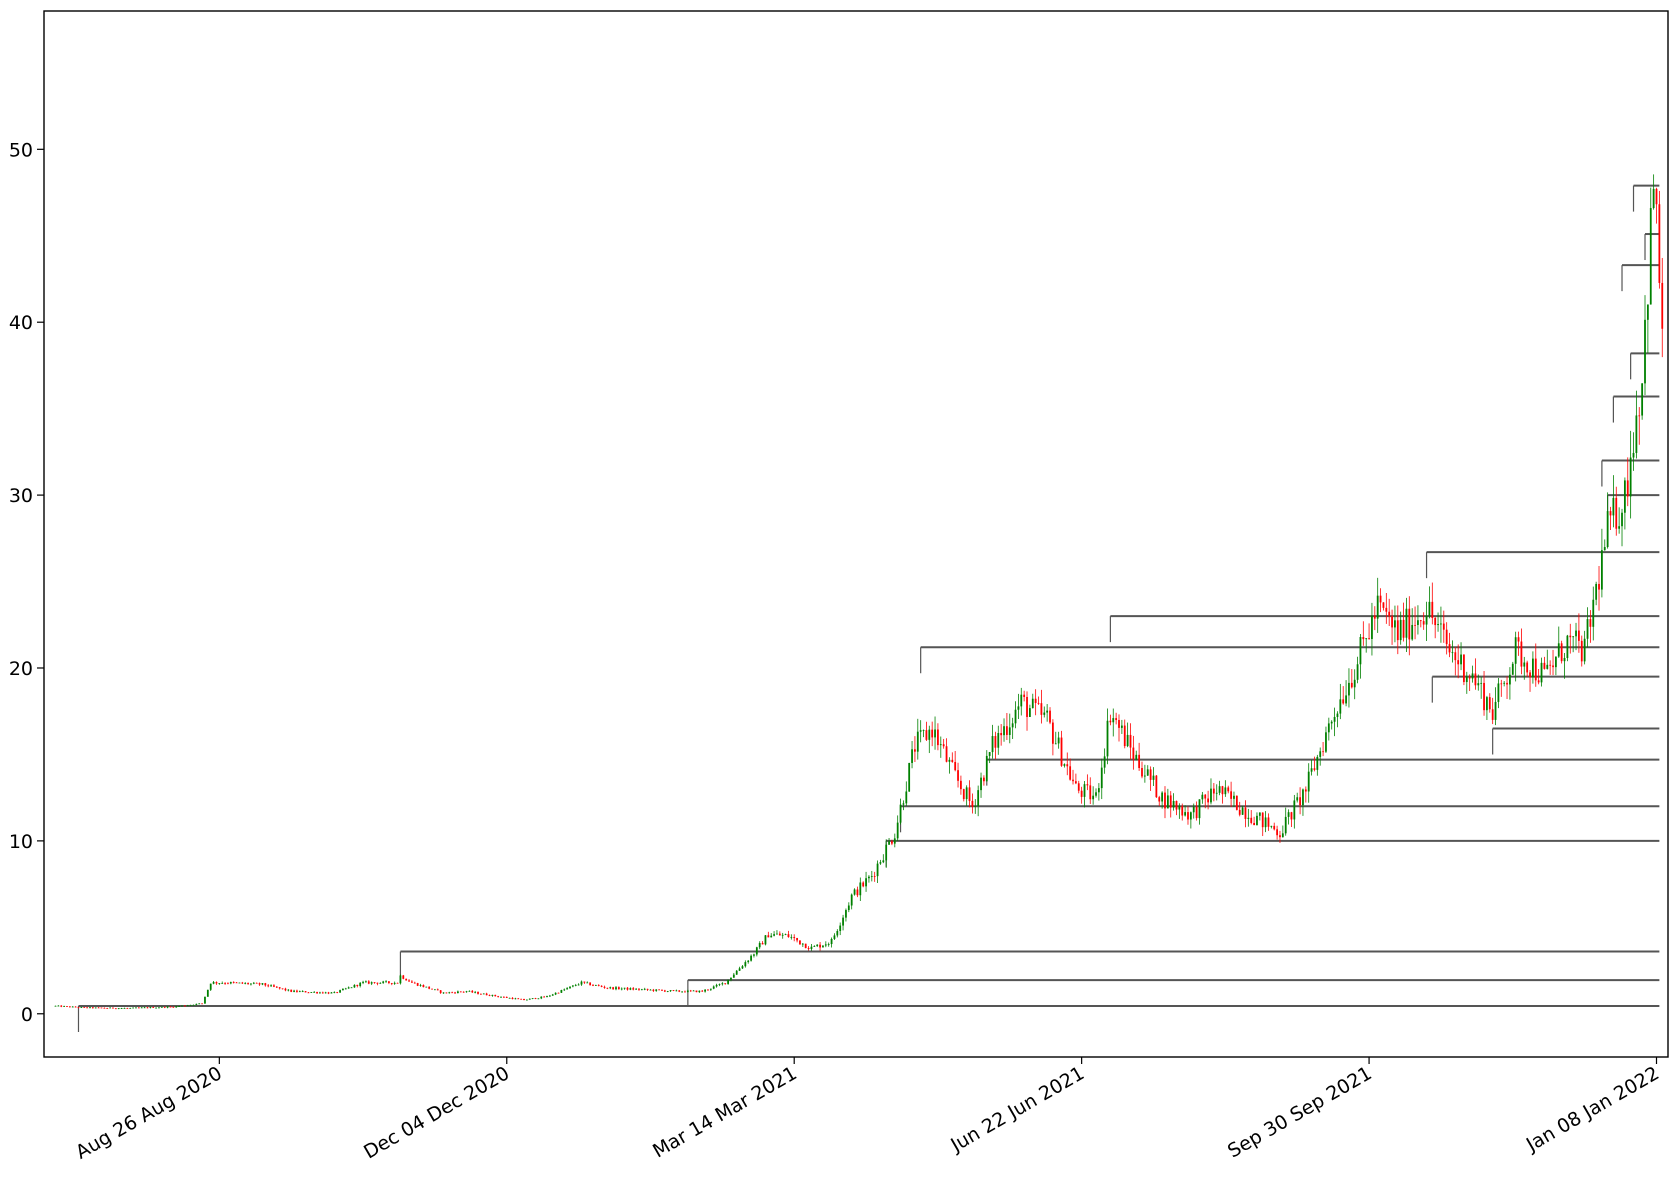  What do you see at coordinates (1592, 1109) in the screenshot?
I see `x-tick-label: Jan 08 Jan 2022` at bounding box center [1592, 1109].